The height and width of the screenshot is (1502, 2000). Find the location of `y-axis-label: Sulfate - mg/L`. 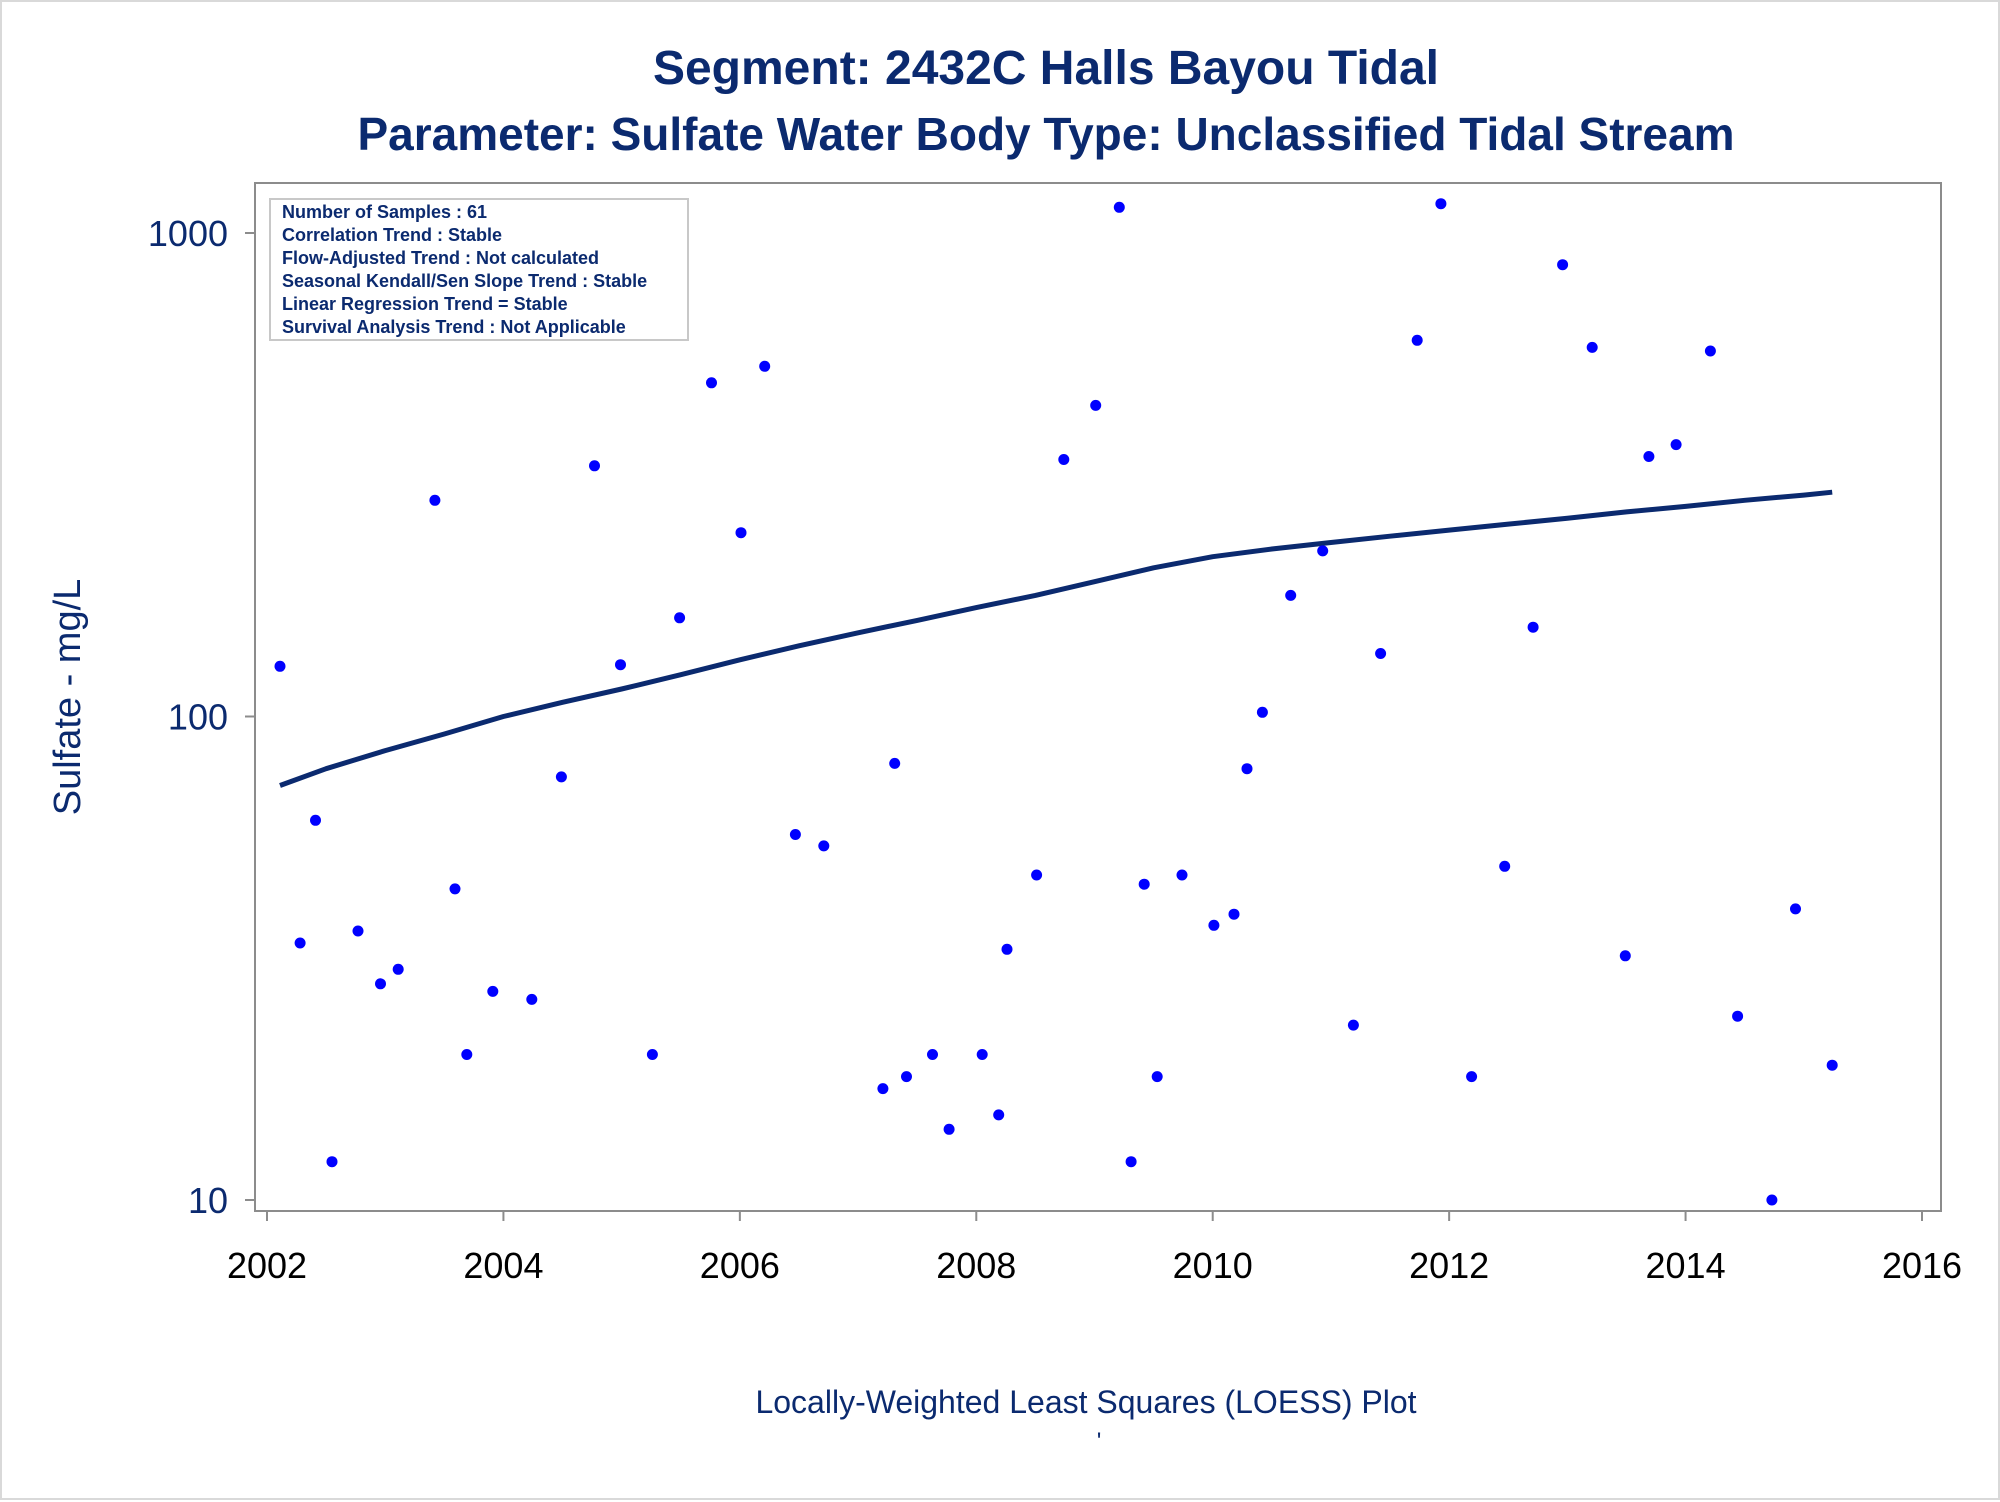

y-axis-label: Sulfate - mg/L is located at coordinates (68, 697).